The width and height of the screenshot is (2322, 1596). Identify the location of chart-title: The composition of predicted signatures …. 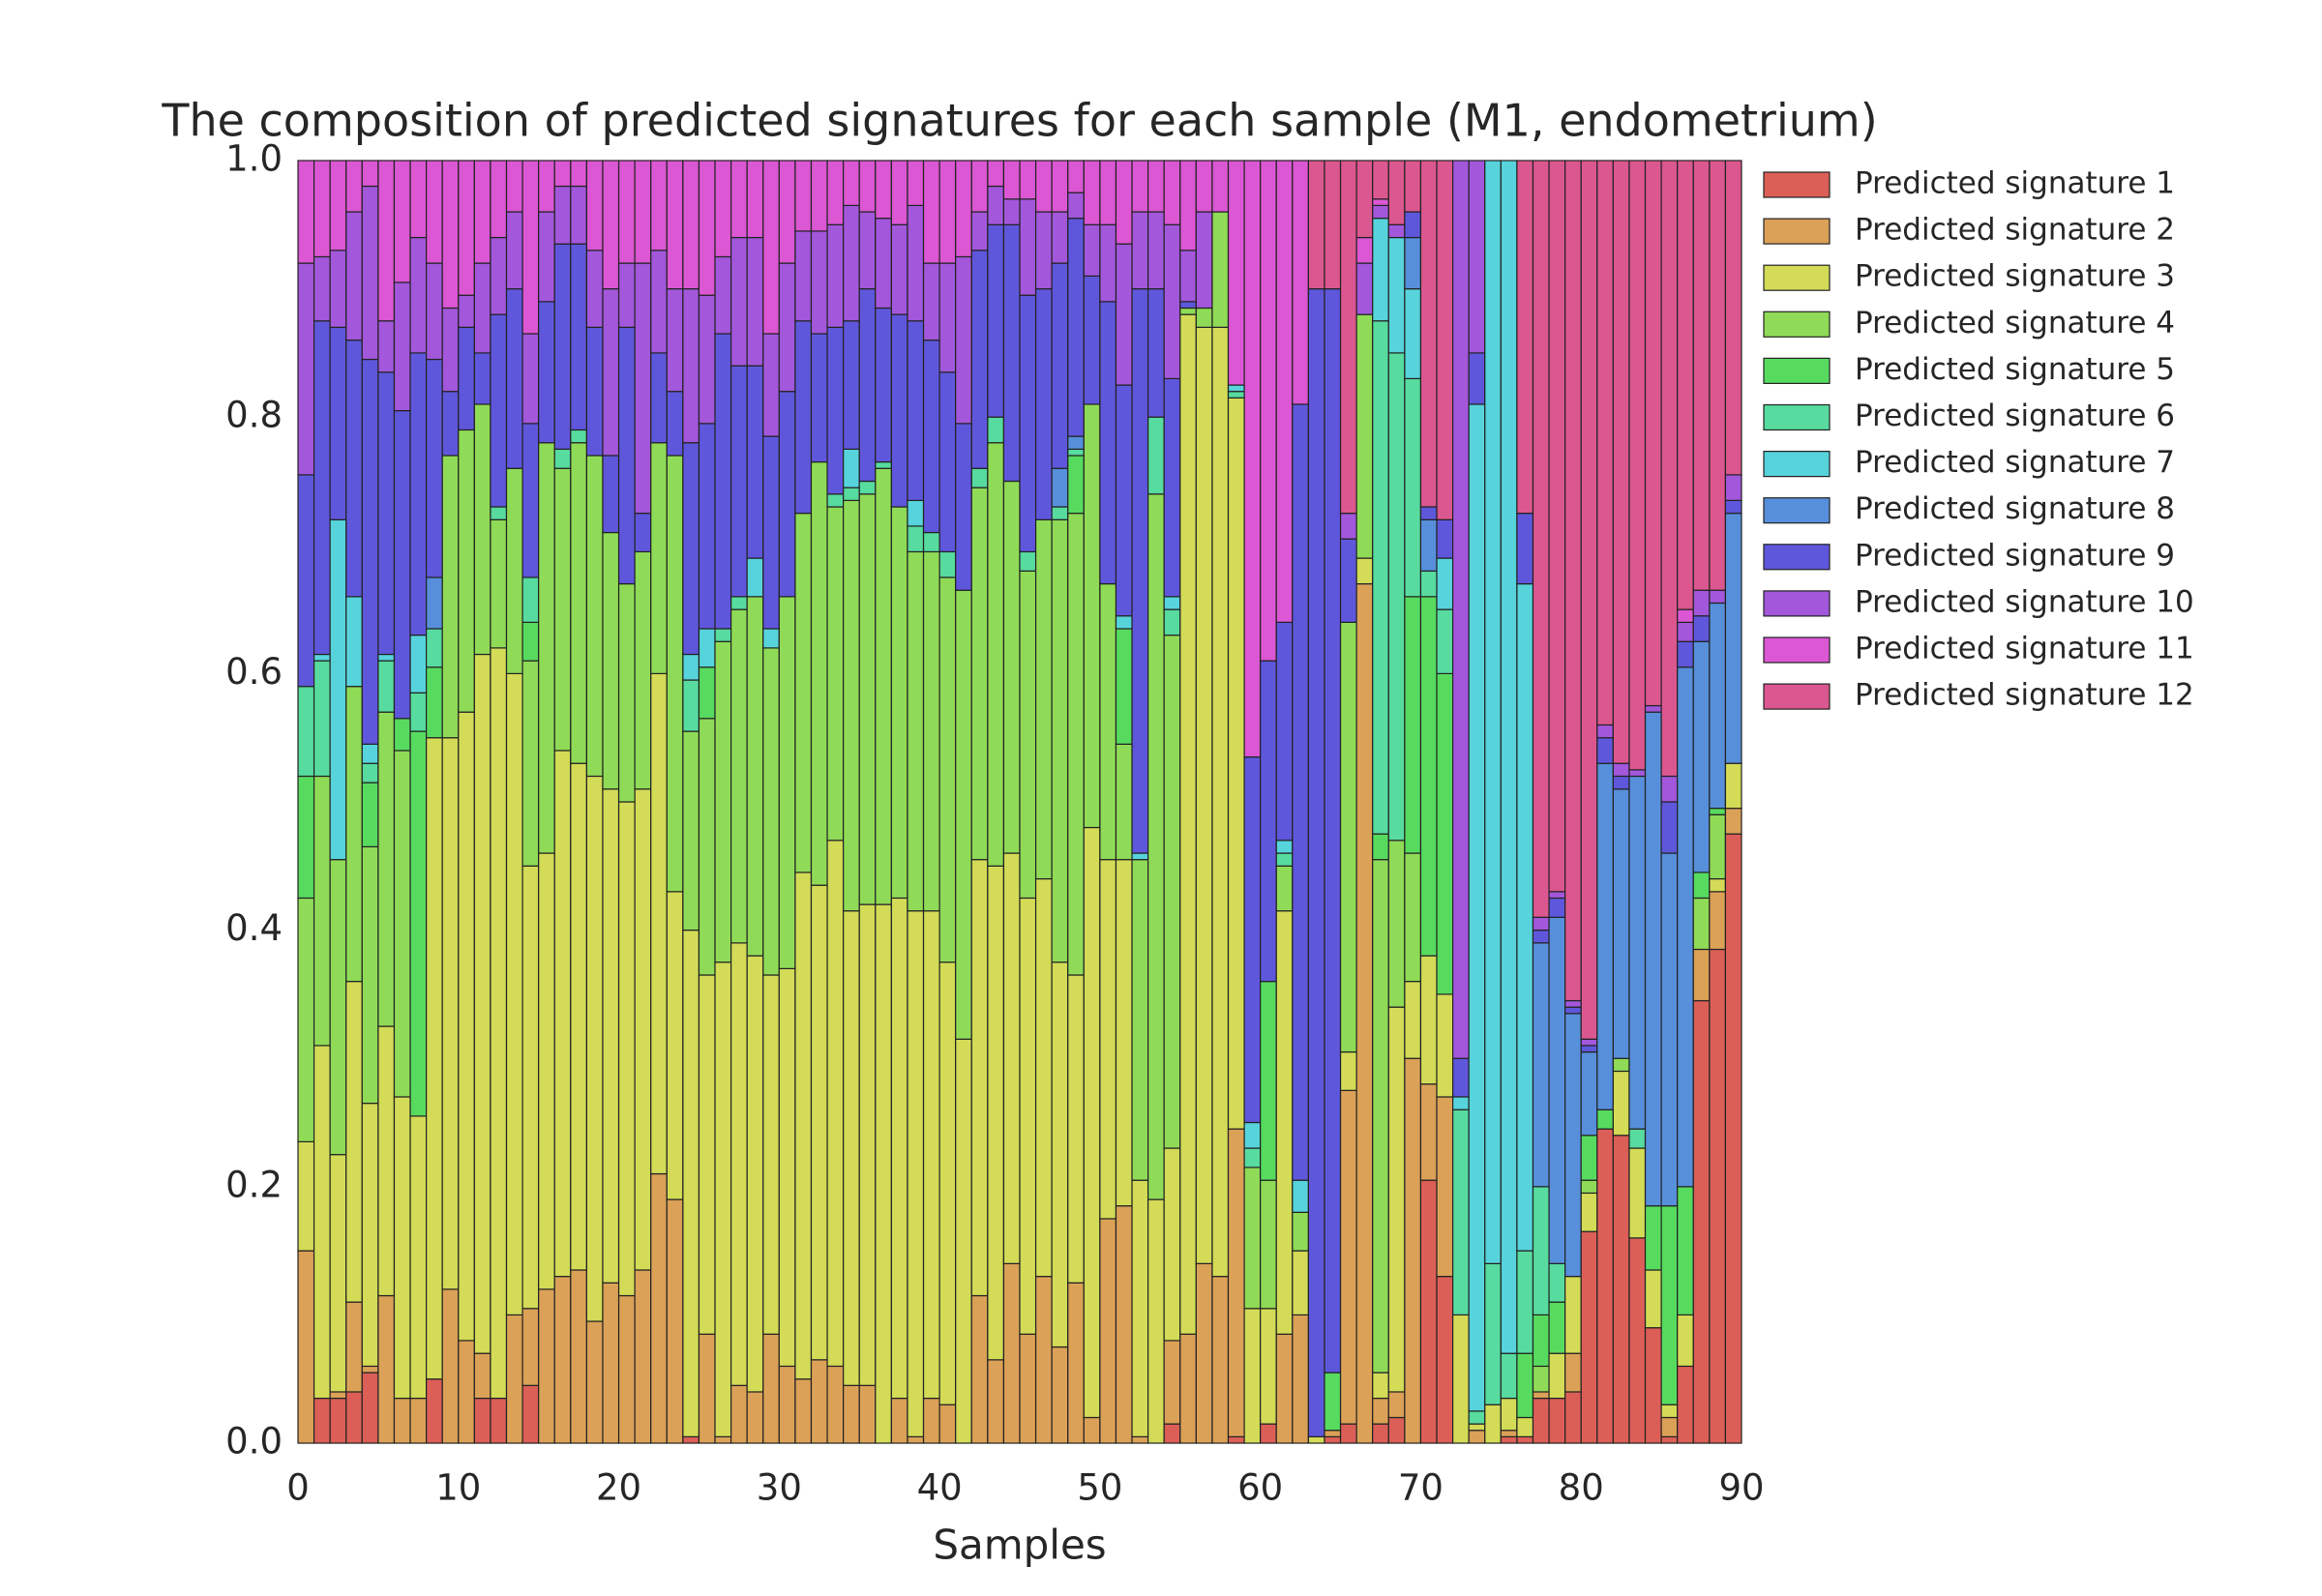
(1019, 121).